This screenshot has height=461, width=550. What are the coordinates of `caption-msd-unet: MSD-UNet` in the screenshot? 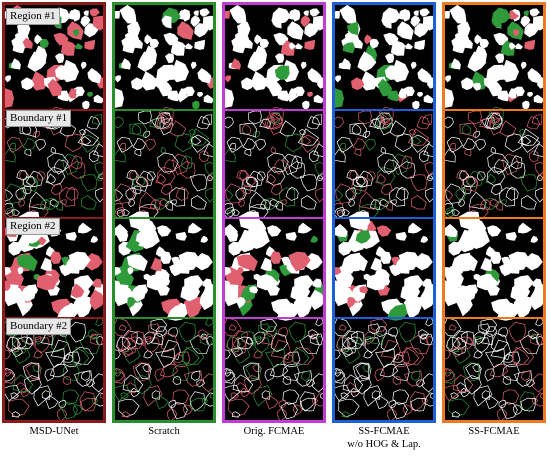 It's located at (54, 431).